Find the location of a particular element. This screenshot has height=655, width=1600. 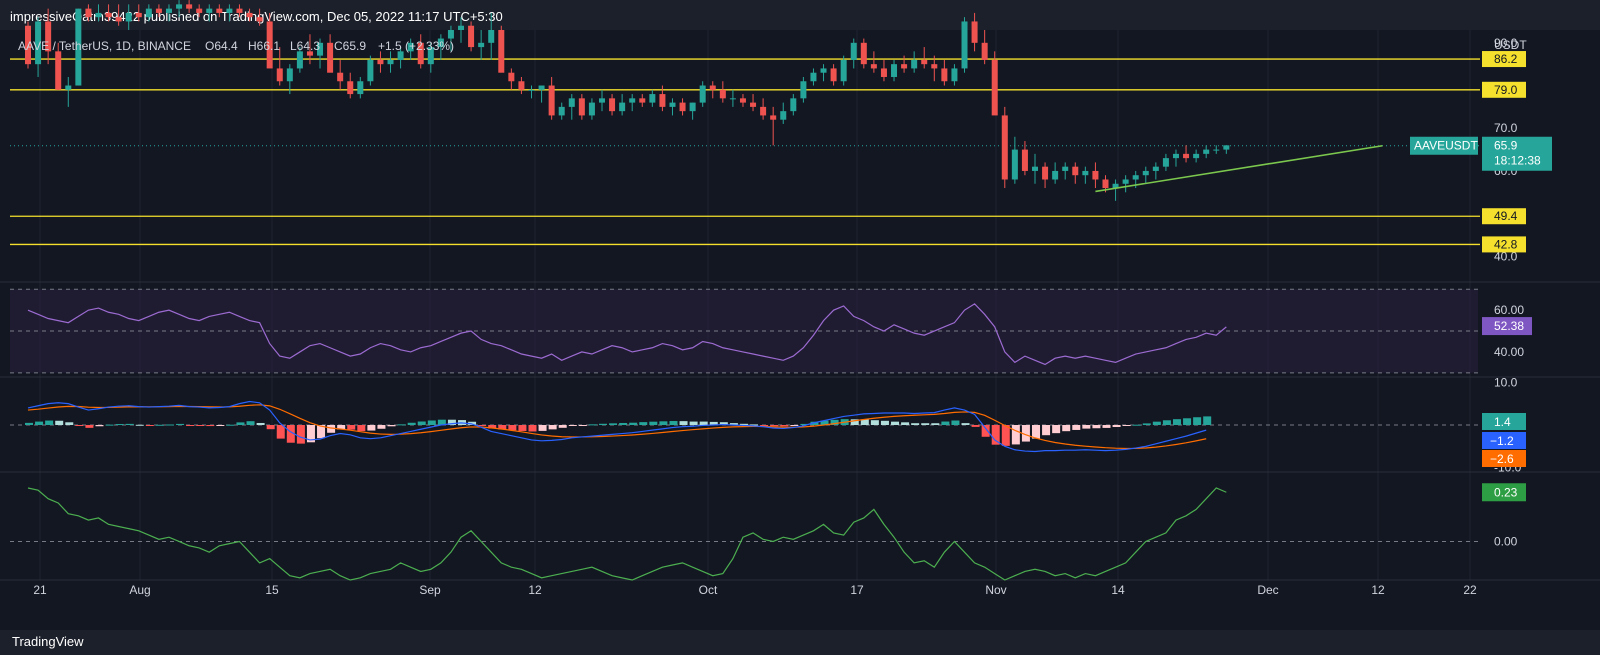

cmf-line is located at coordinates (627, 534).